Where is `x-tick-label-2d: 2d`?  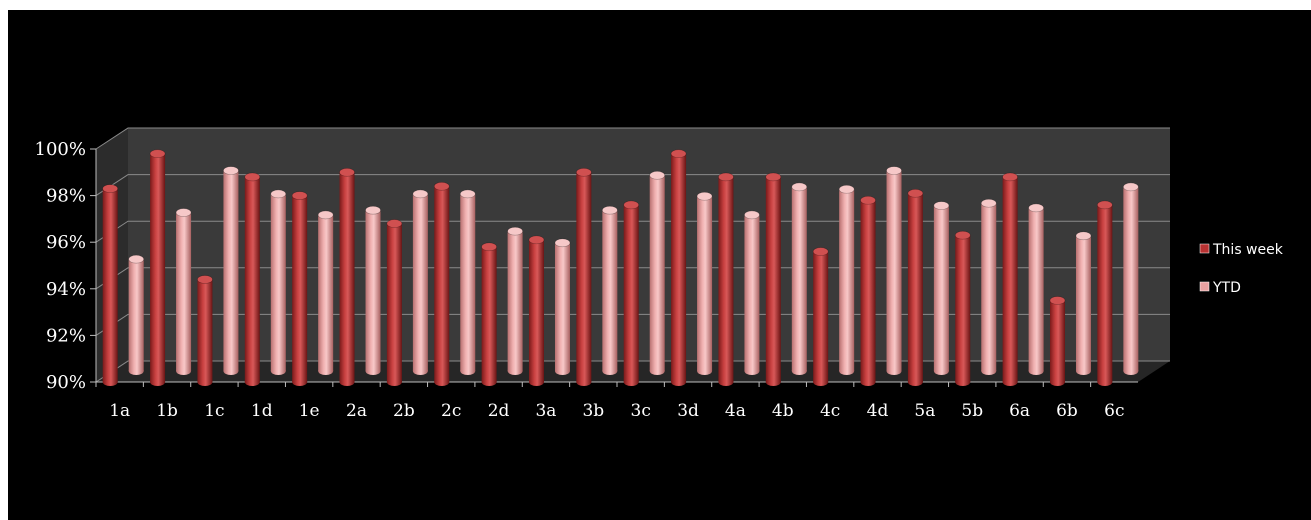
x-tick-label-2d: 2d is located at coordinates (499, 411).